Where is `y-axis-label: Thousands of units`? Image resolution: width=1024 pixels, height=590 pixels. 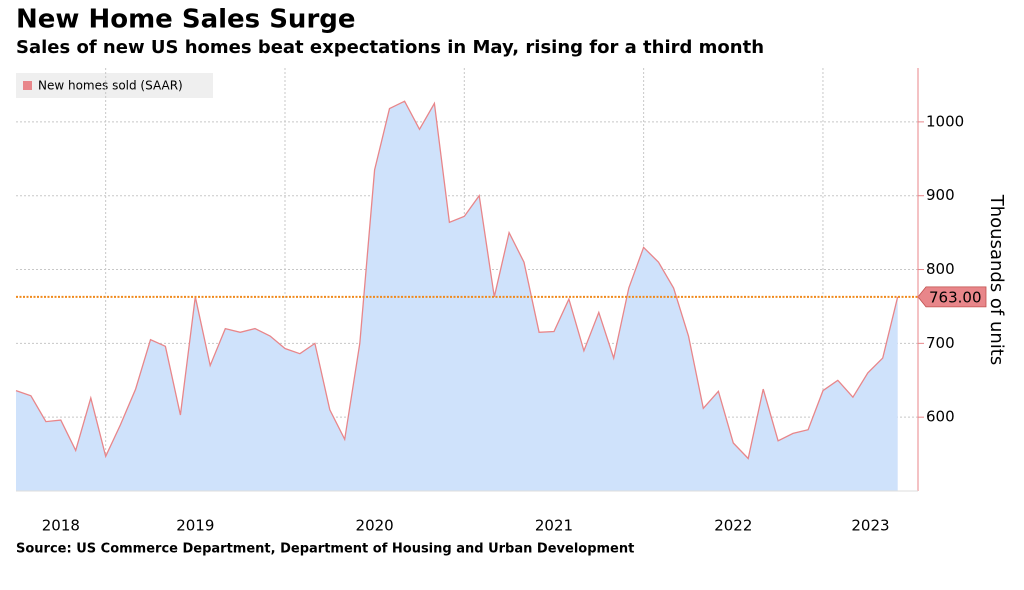 y-axis-label: Thousands of units is located at coordinates (996, 280).